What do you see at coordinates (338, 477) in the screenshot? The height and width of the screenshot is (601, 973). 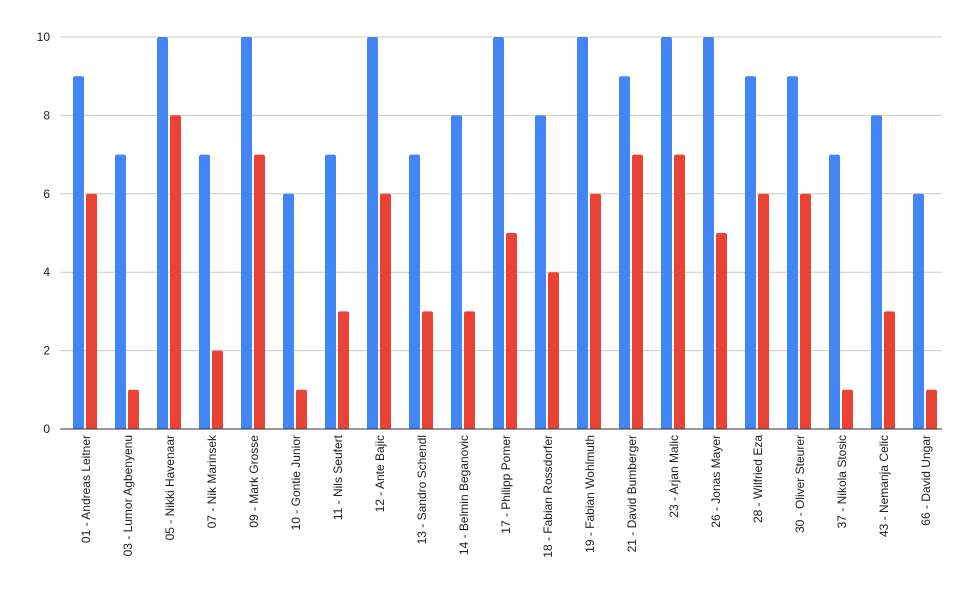 I see `x-tick-label: 11 - Nils Seufert` at bounding box center [338, 477].